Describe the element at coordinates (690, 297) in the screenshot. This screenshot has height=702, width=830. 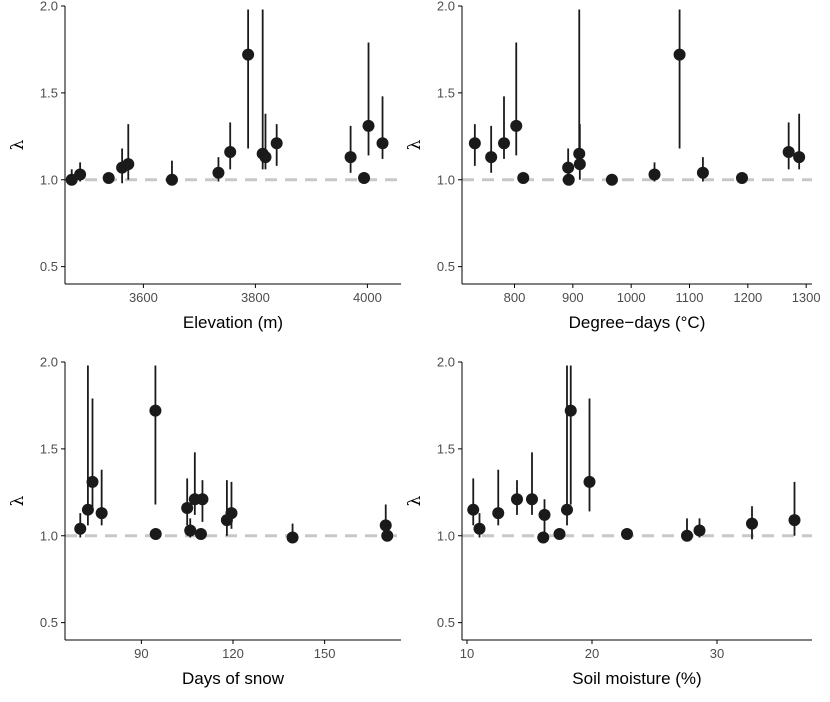
I see `x-tick-label: 1100` at that location.